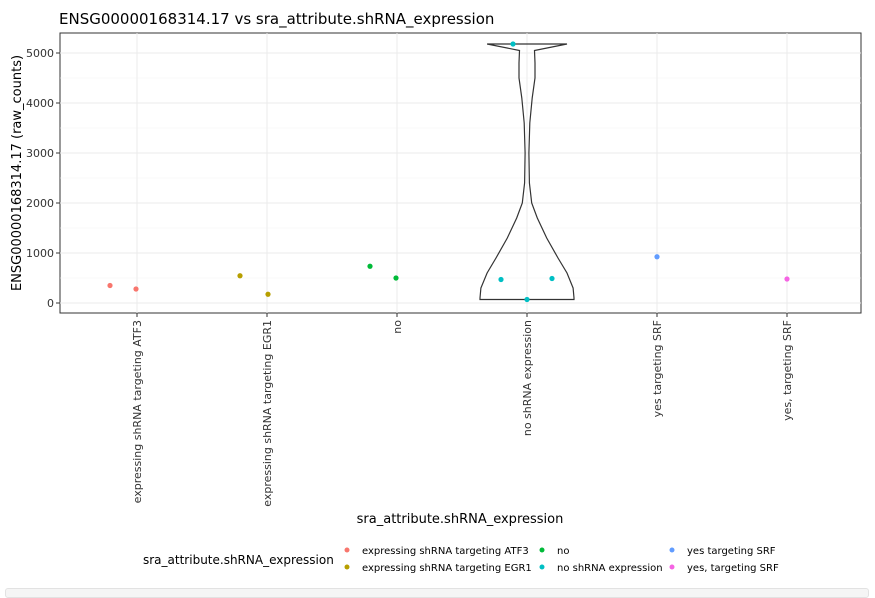 This screenshot has height=598, width=875. Describe the element at coordinates (40, 53) in the screenshot. I see `y-tick-label: 5000` at that location.